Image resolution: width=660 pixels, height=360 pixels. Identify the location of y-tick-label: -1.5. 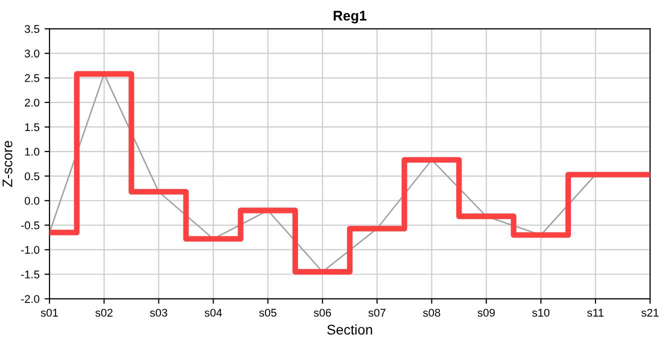
(30, 274).